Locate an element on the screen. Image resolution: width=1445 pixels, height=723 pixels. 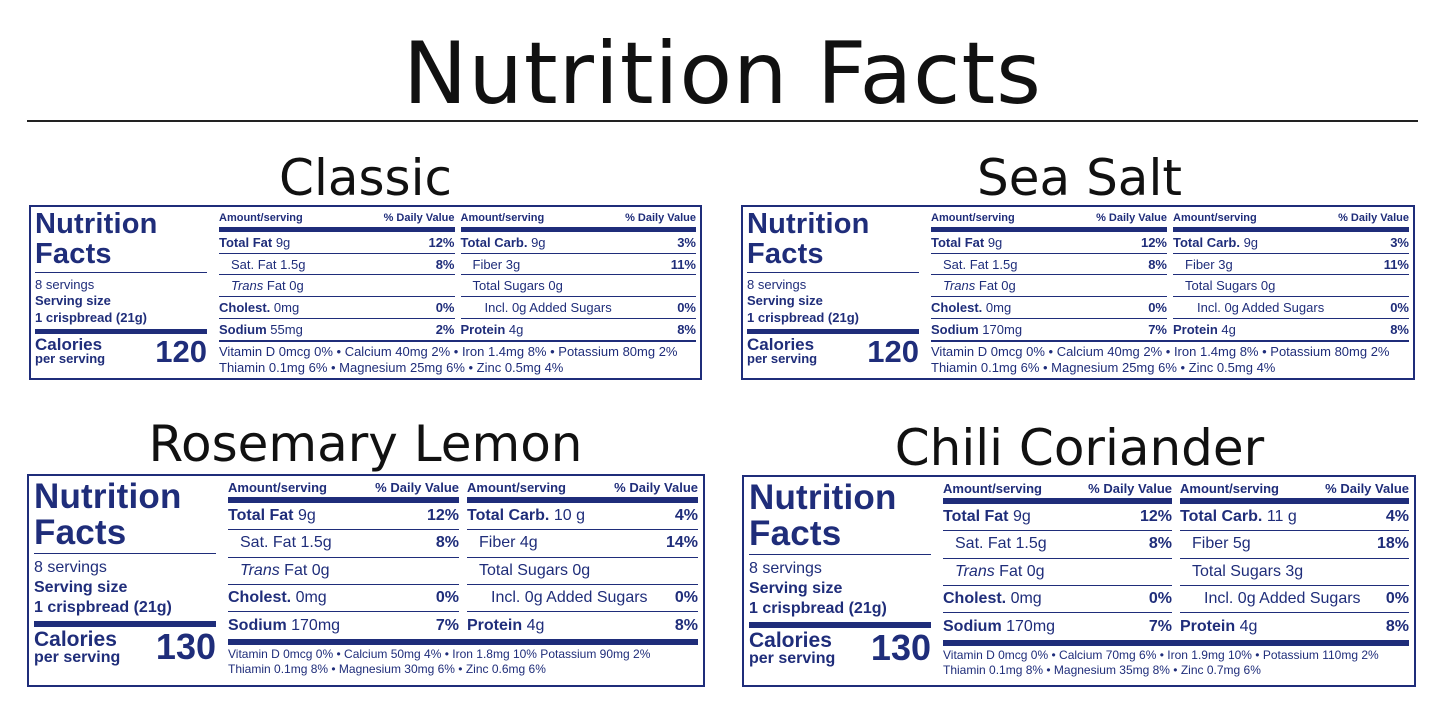
heading-rule is located at coordinates (840, 555).